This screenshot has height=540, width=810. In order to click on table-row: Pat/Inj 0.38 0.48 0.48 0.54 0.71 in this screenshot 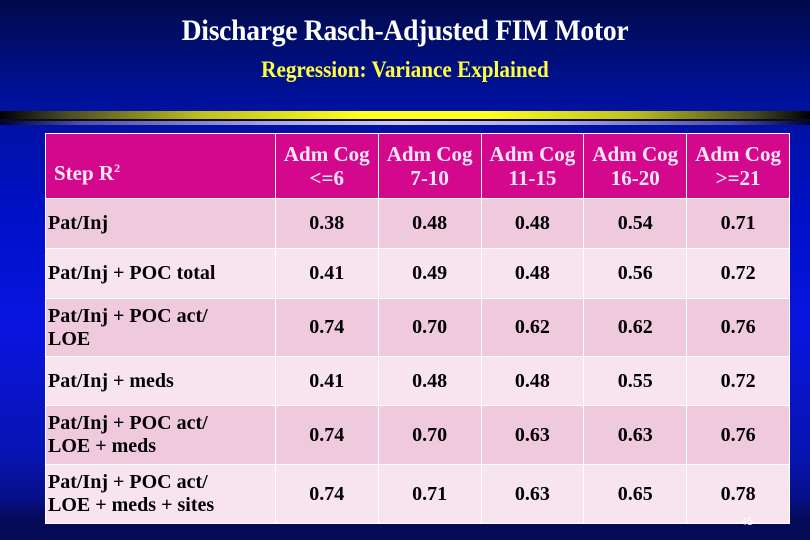, I will do `click(417, 223)`.